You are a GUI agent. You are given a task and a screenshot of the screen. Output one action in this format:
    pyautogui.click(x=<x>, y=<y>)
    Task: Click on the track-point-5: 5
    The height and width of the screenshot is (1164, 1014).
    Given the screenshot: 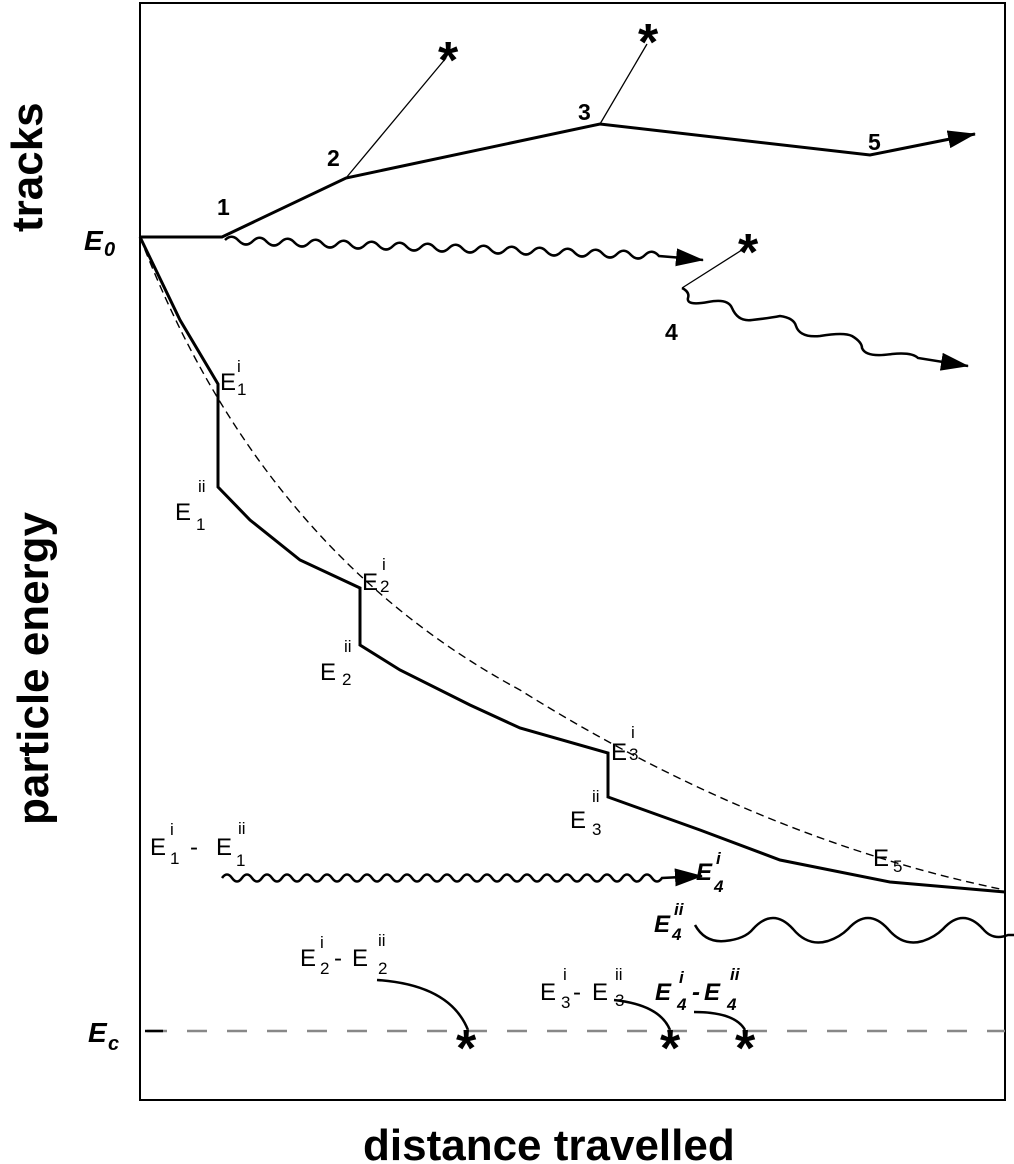 What is the action you would take?
    pyautogui.click(x=874, y=142)
    